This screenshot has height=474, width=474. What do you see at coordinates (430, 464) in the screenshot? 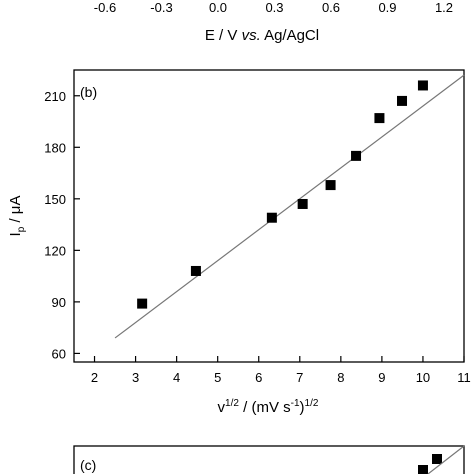
I see `panel-c-data-points` at bounding box center [430, 464].